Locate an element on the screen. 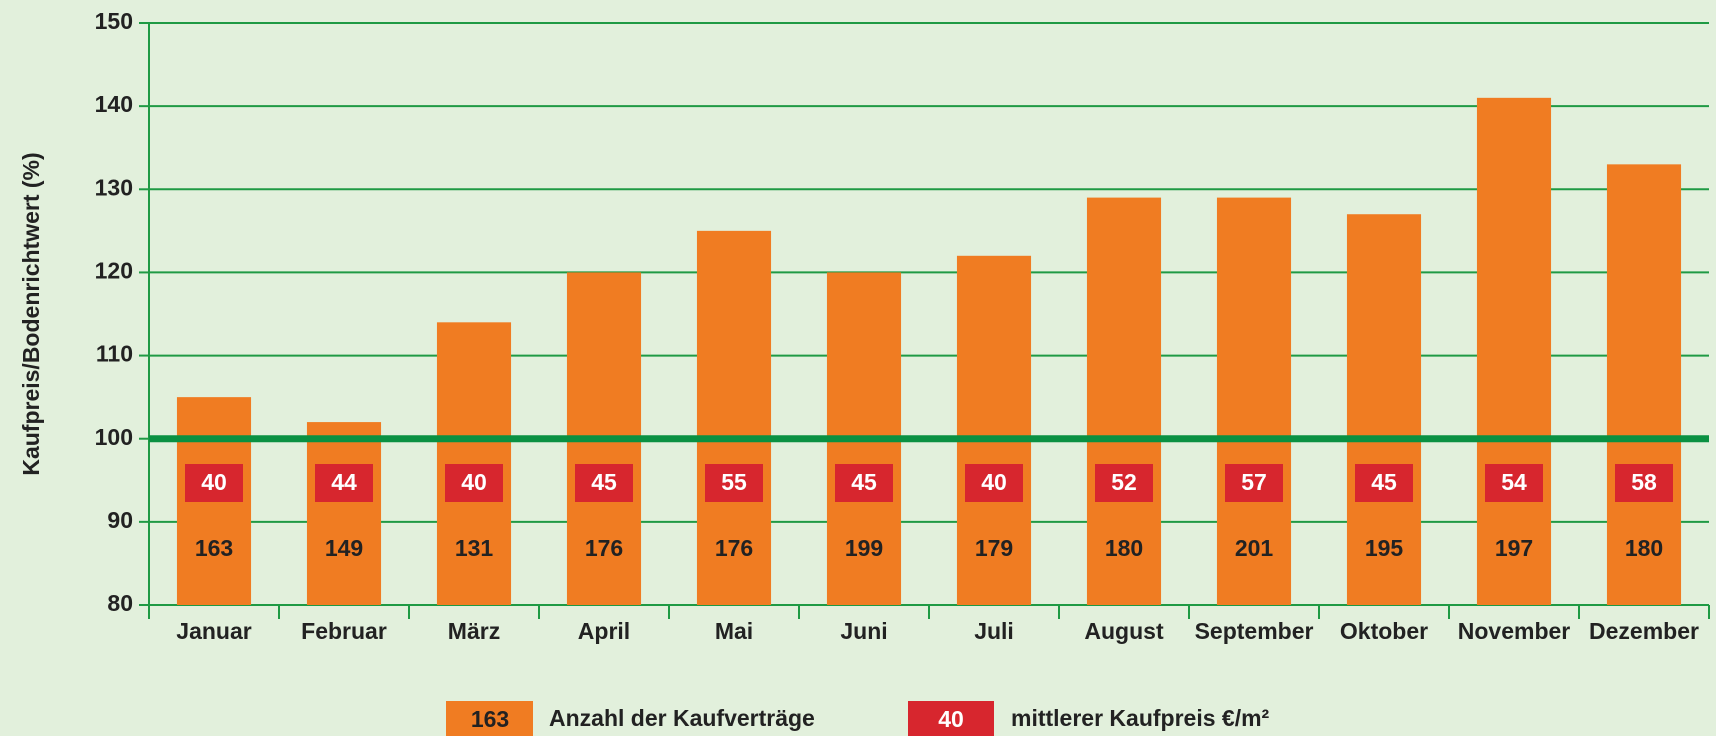  x-tick-label: August is located at coordinates (1124, 631).